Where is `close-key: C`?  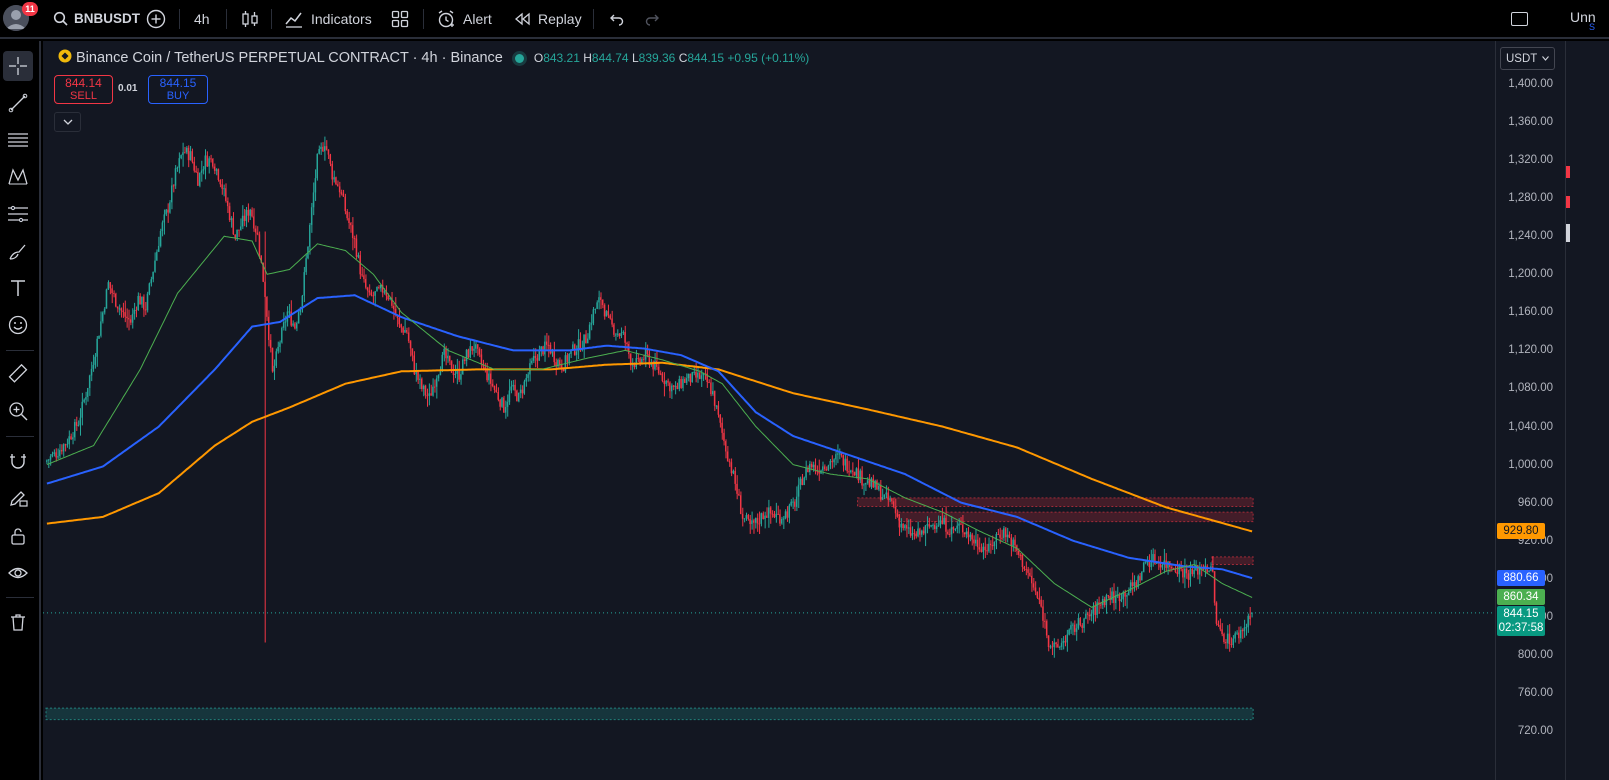
close-key: C is located at coordinates (683, 58).